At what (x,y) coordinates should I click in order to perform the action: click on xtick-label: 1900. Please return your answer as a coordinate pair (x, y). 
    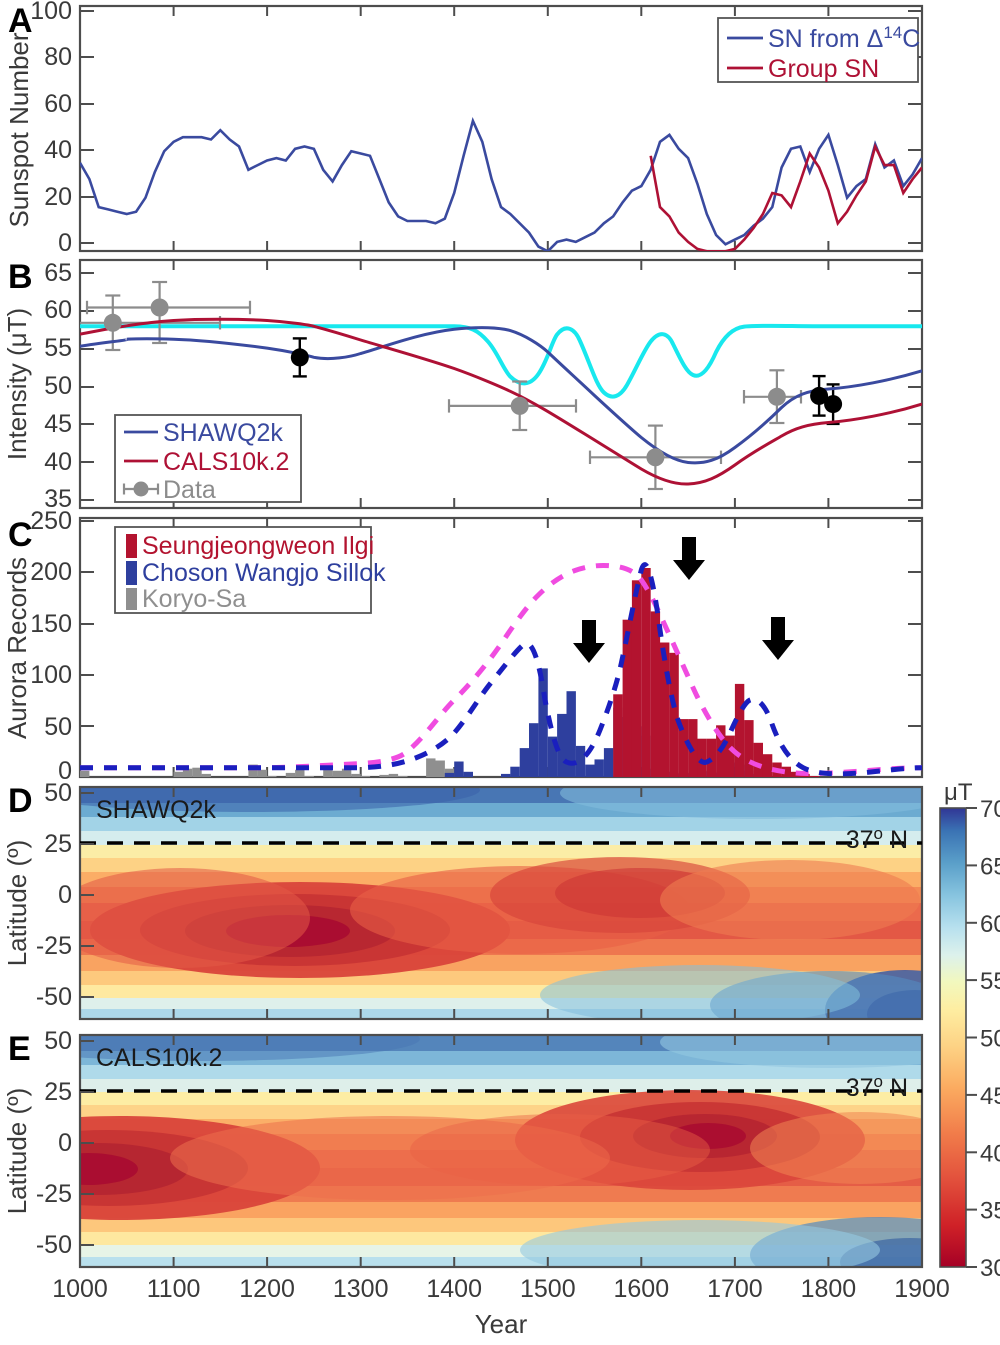
    Looking at the image, I should click on (922, 1289).